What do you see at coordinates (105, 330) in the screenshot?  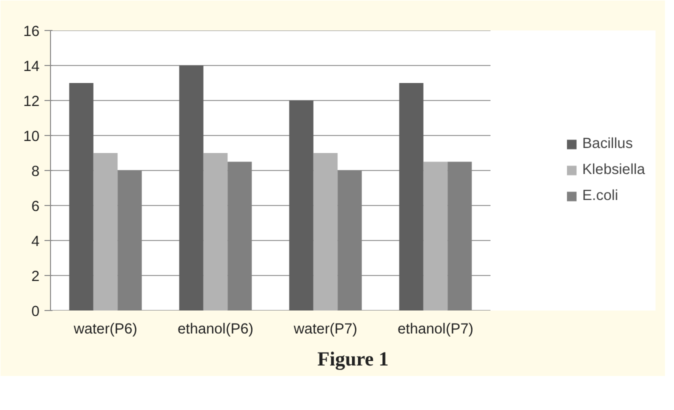 I see `x-tick-label: water(P6)` at bounding box center [105, 330].